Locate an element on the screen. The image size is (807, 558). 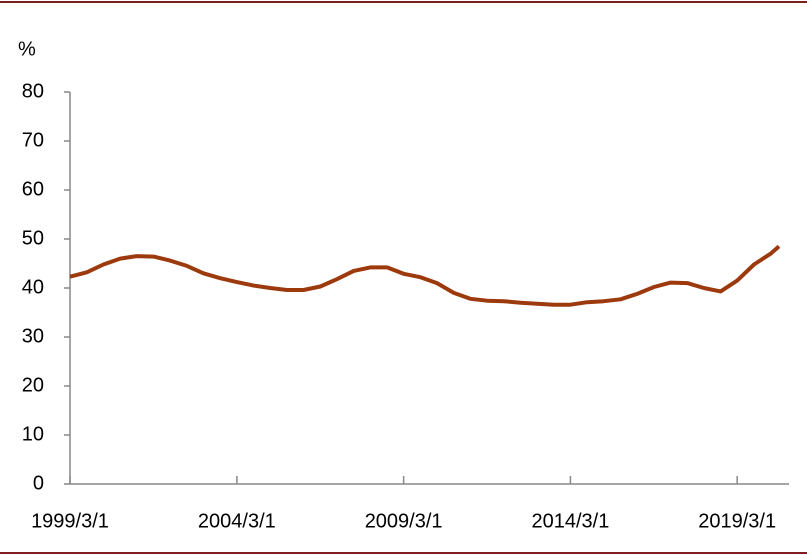
x-tick-label: 2014/3/1 is located at coordinates (570, 521).